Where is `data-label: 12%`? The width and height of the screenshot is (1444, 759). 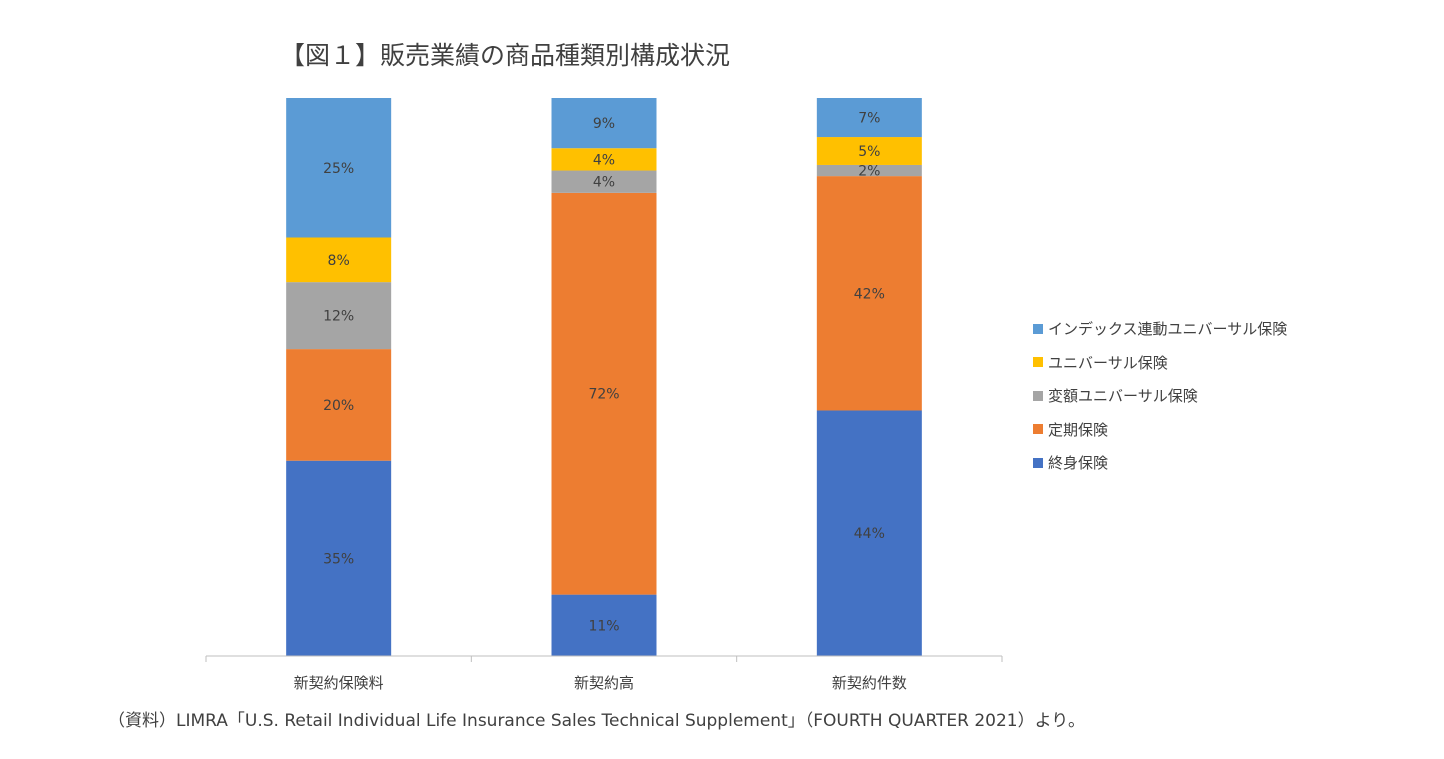 data-label: 12% is located at coordinates (338, 317).